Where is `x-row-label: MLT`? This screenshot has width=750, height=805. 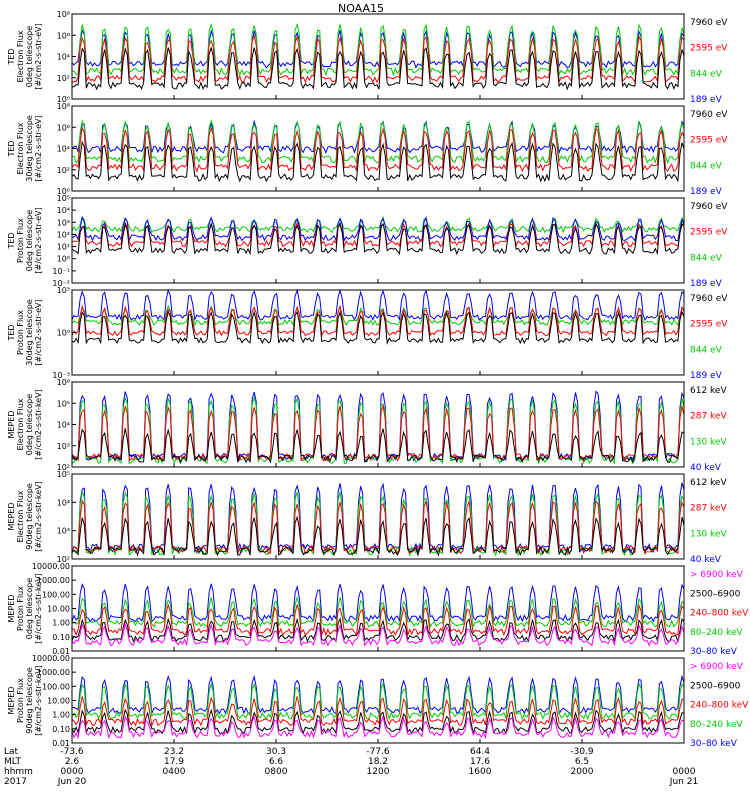
x-row-label: MLT is located at coordinates (13, 762).